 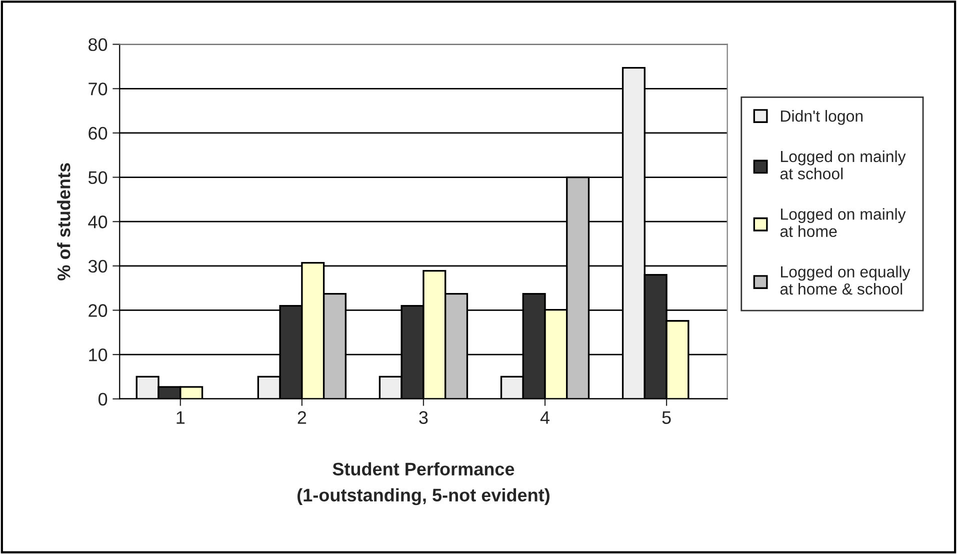 What do you see at coordinates (98, 45) in the screenshot?
I see `y-tick-label: 80` at bounding box center [98, 45].